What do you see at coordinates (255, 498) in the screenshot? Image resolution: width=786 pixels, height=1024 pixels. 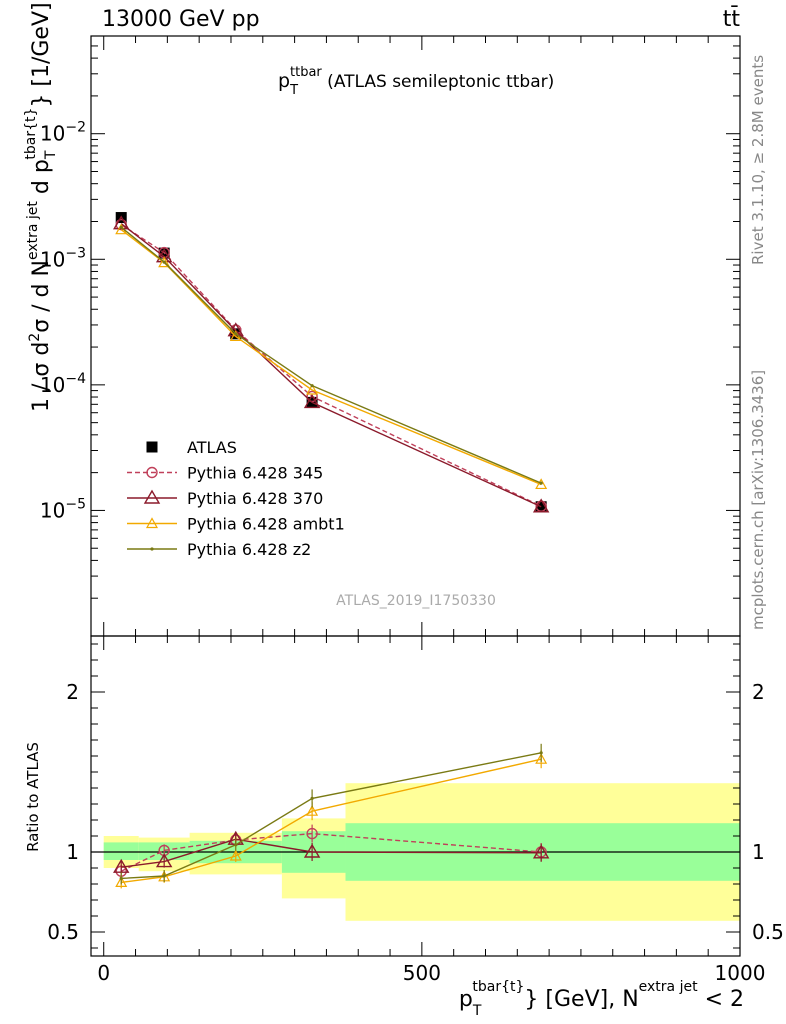 I see `legend-label-py370: Pythia 6.428 370` at bounding box center [255, 498].